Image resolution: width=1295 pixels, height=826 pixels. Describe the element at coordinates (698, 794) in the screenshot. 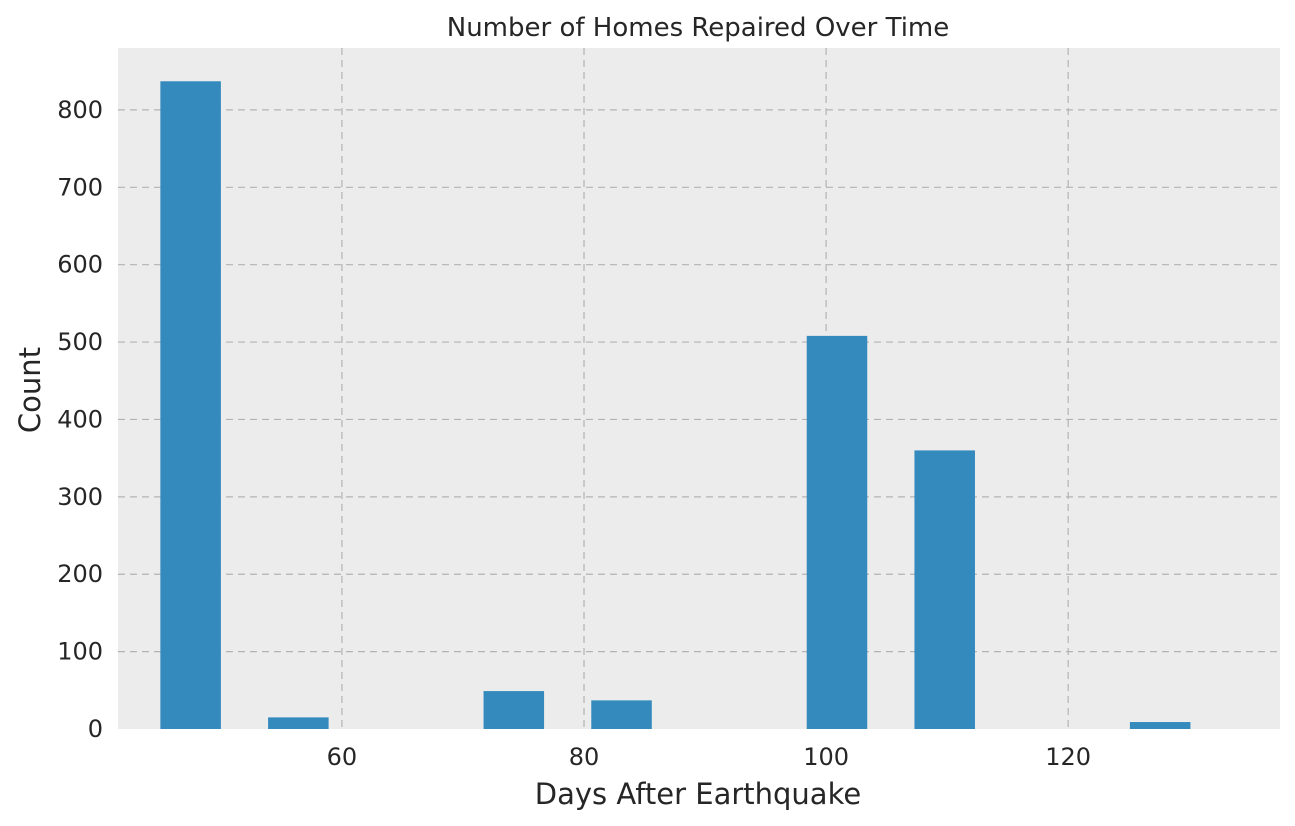

I see `x-axis-label: Days After Earthquake` at that location.